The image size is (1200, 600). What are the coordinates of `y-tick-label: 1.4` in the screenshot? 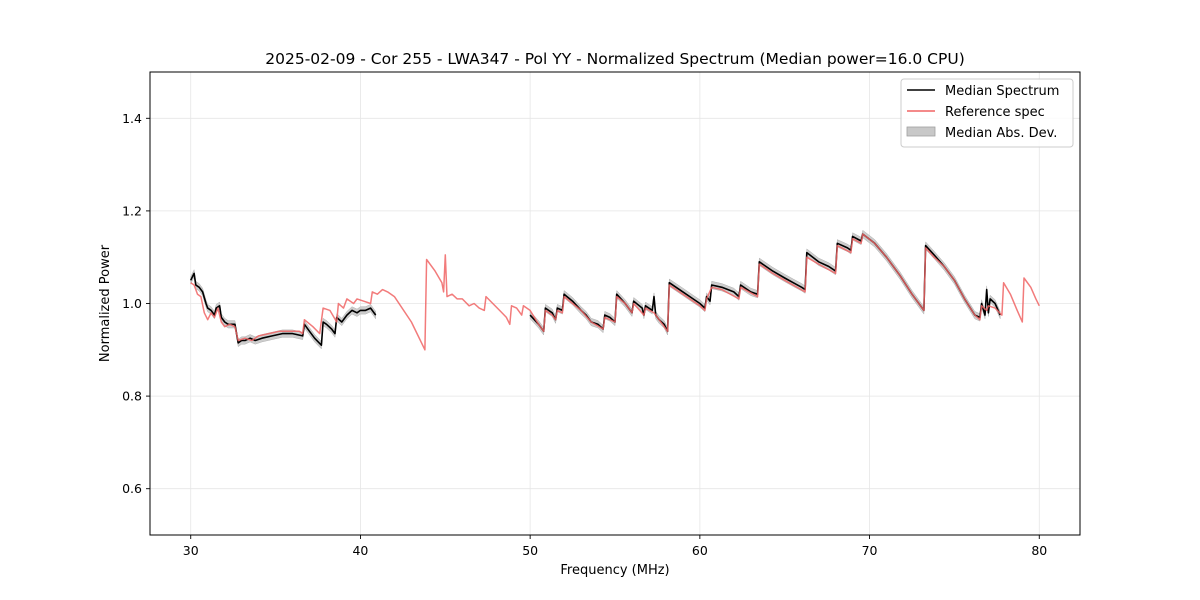 It's located at (132, 118).